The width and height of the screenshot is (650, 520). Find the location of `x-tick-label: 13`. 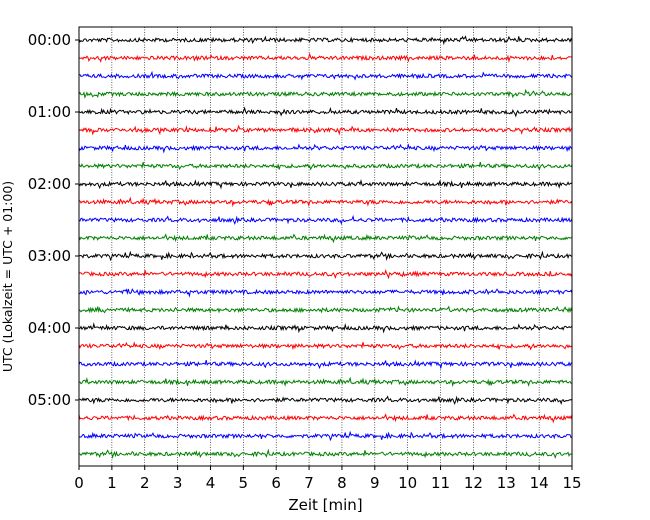

x-tick-label: 13 is located at coordinates (506, 483).